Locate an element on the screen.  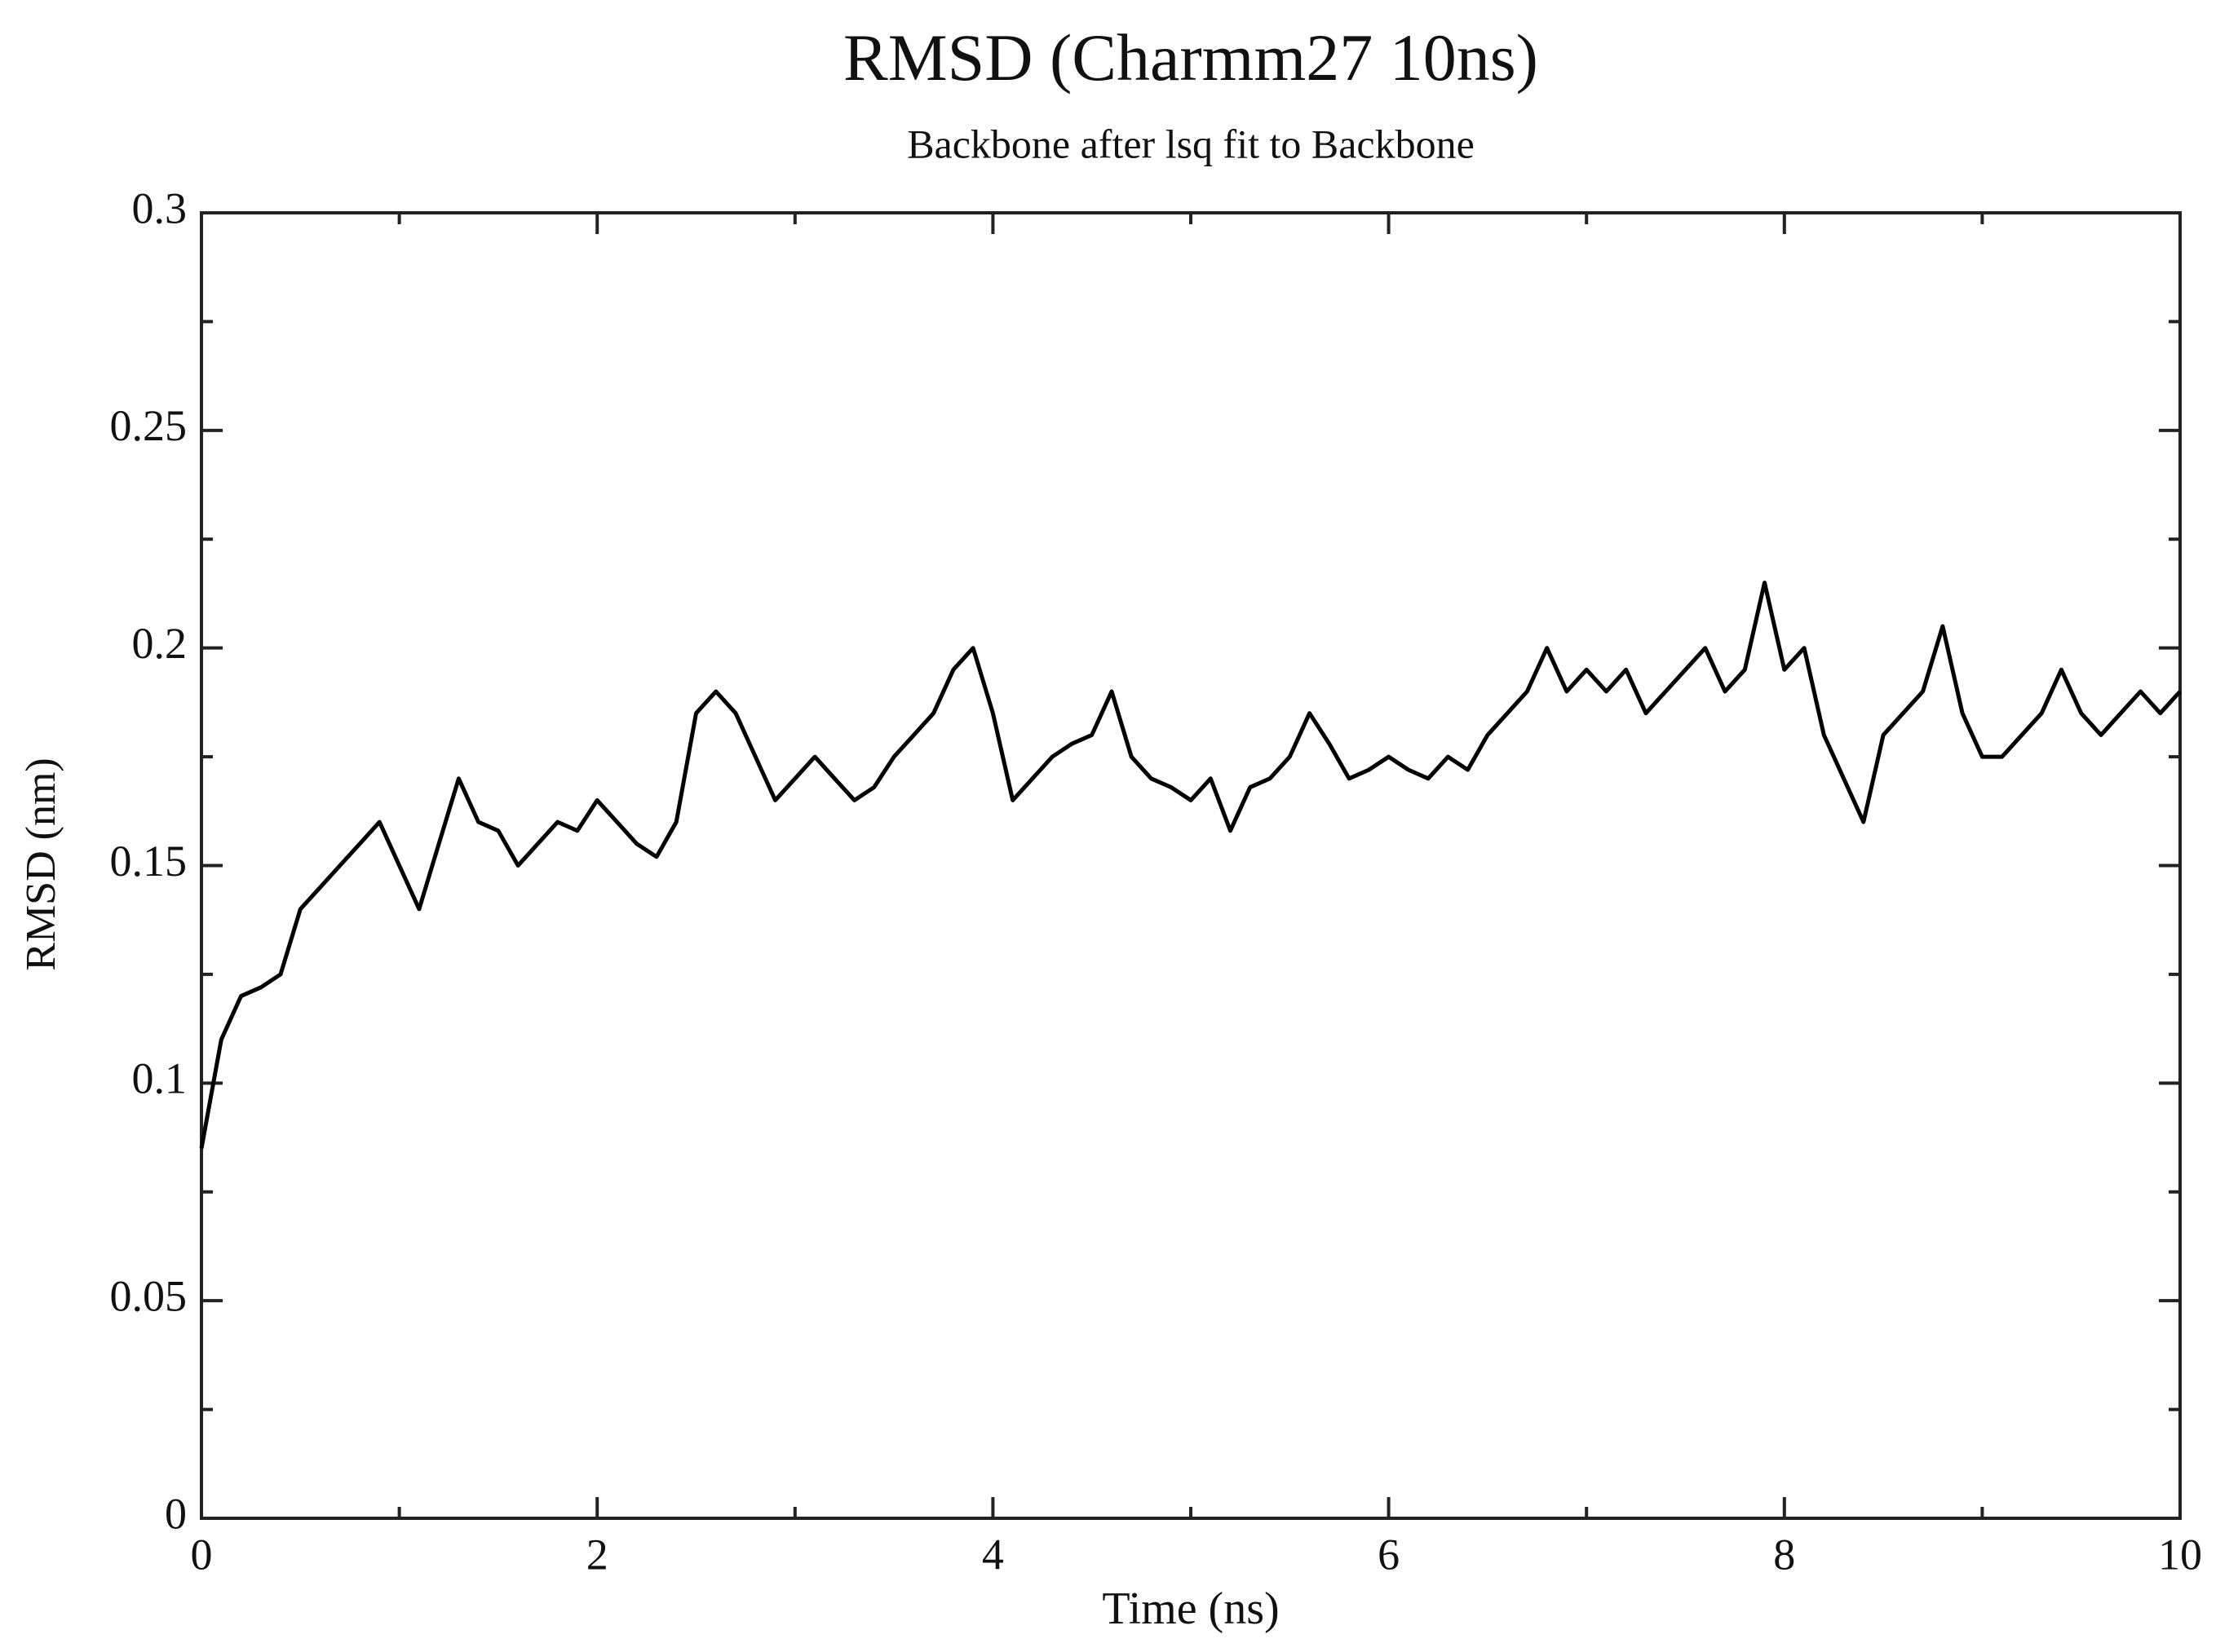
x-tick-label: 4 is located at coordinates (993, 1555).